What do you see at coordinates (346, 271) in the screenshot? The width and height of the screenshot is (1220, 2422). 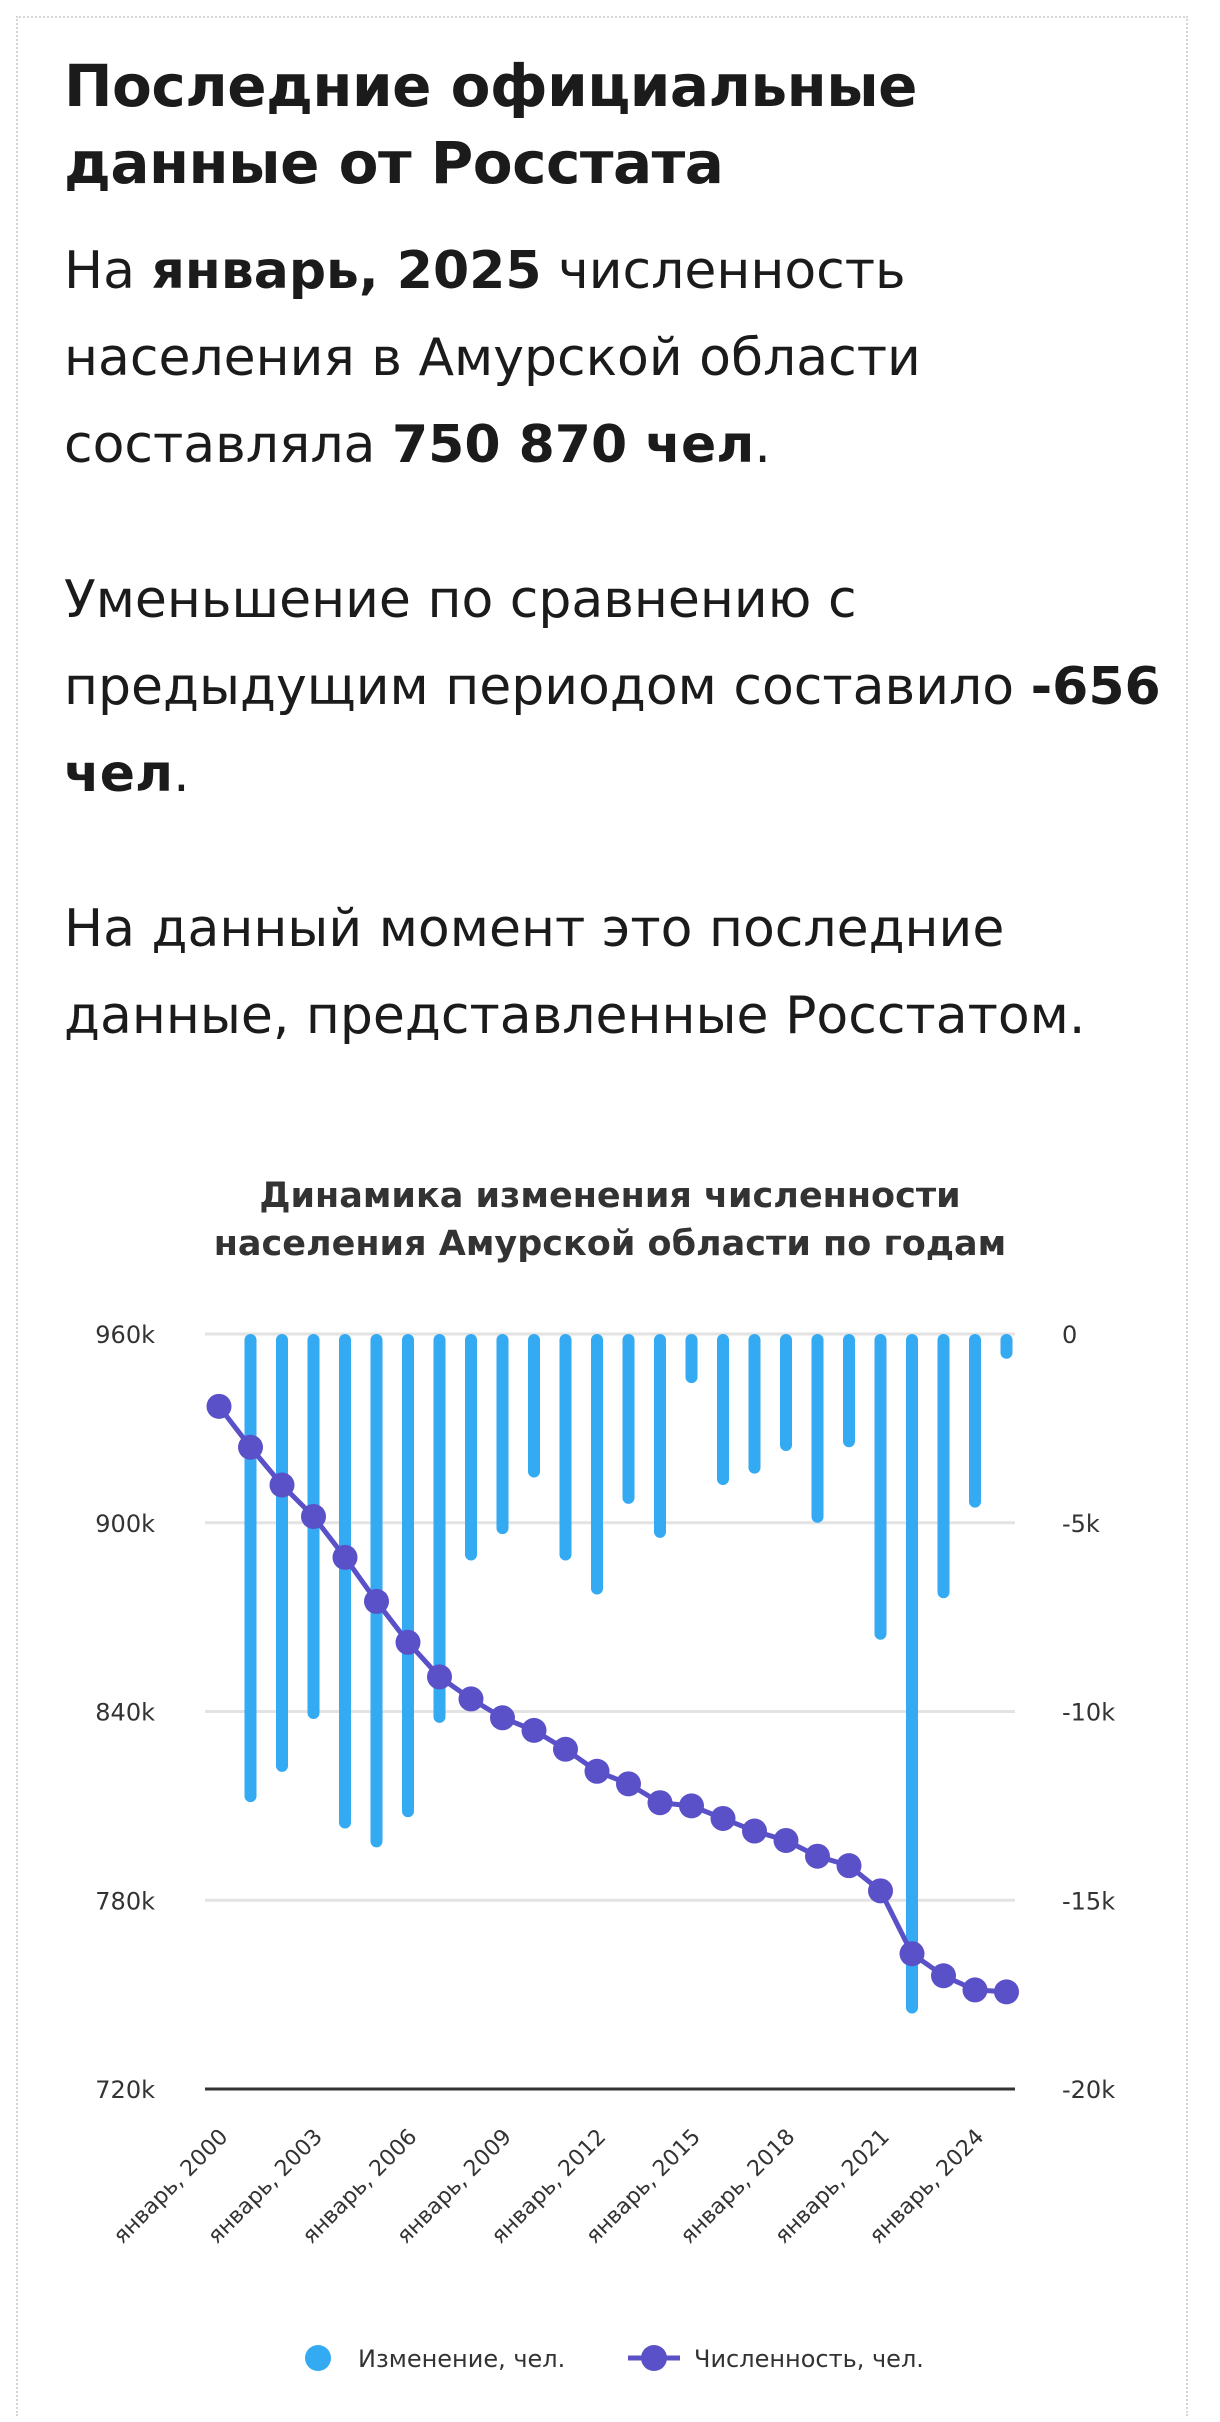 I see `period-value: январь, 2025` at bounding box center [346, 271].